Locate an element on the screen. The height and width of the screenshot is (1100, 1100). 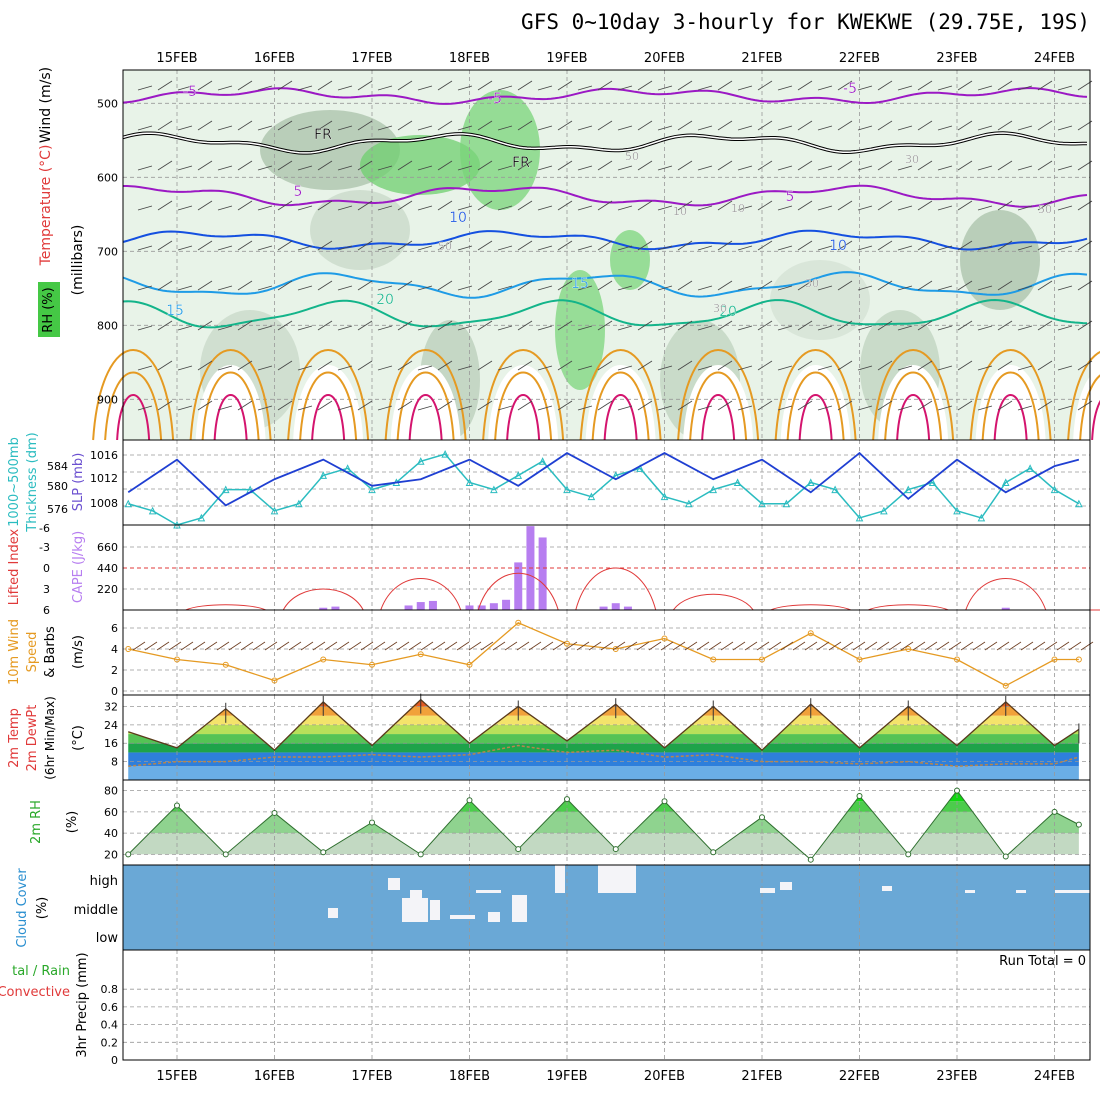
contour-label: 5 is located at coordinates (790, 197).